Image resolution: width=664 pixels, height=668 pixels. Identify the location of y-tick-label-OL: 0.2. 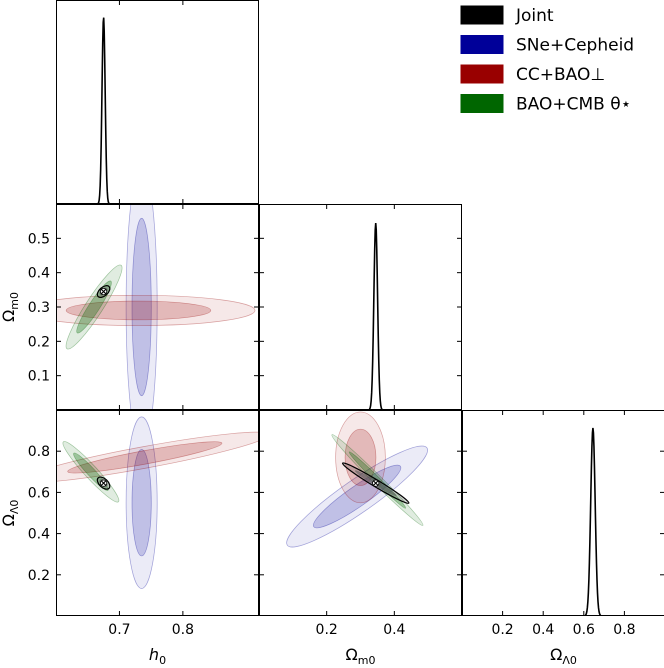
(39, 576).